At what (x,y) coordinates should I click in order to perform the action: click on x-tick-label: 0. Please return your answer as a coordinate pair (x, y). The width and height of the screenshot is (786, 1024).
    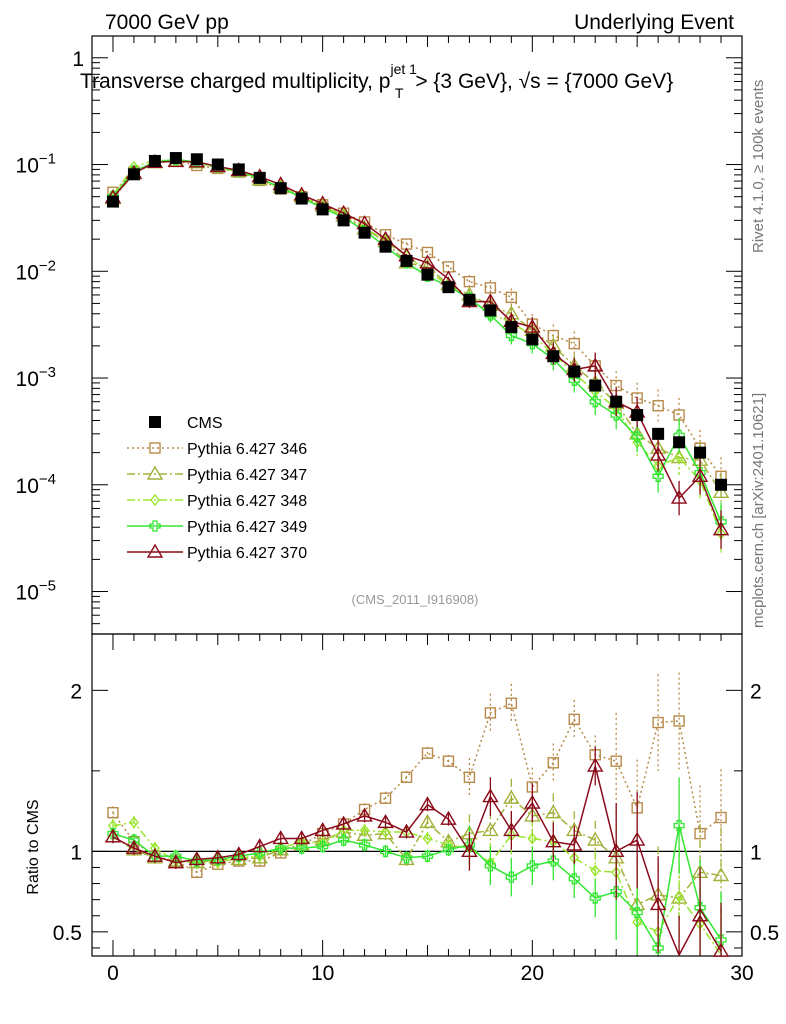
    Looking at the image, I should click on (113, 973).